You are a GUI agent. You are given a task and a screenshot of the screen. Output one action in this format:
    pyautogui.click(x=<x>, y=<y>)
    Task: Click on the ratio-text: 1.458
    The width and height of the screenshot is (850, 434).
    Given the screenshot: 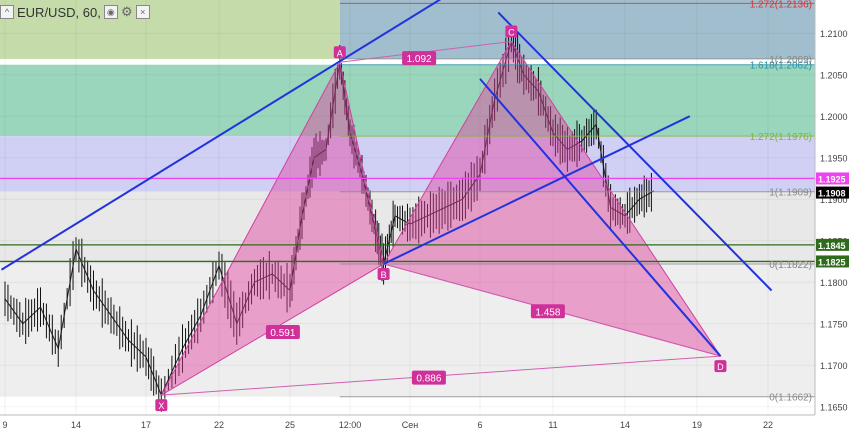 What is the action you would take?
    pyautogui.click(x=547, y=312)
    